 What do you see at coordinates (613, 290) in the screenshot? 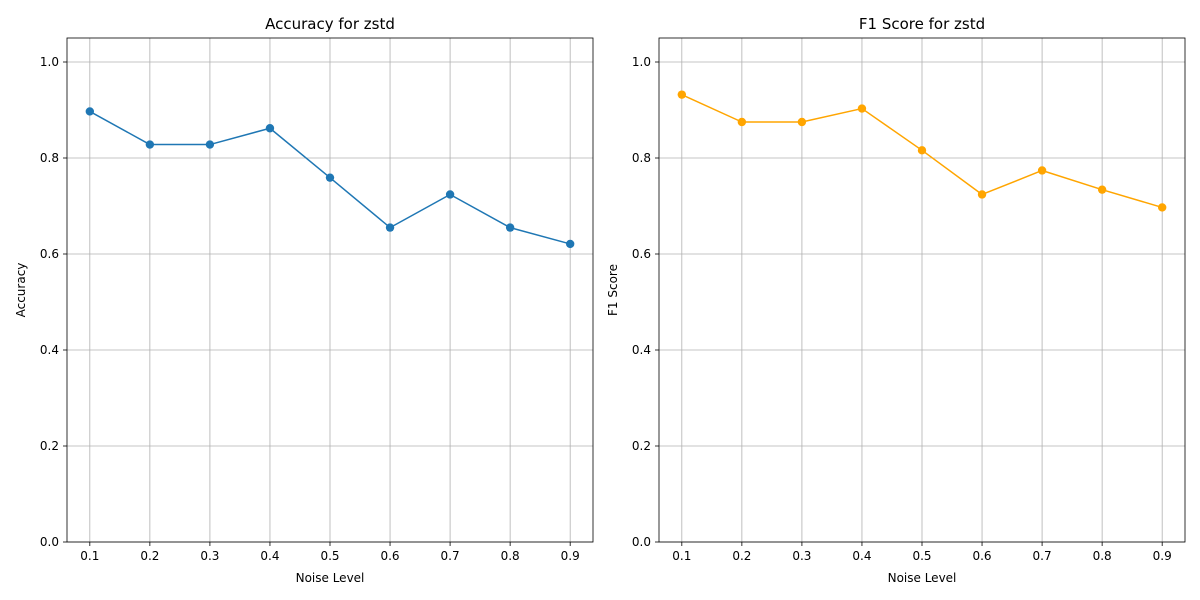
I see `f1-score-y-axis-label: F1 Score` at bounding box center [613, 290].